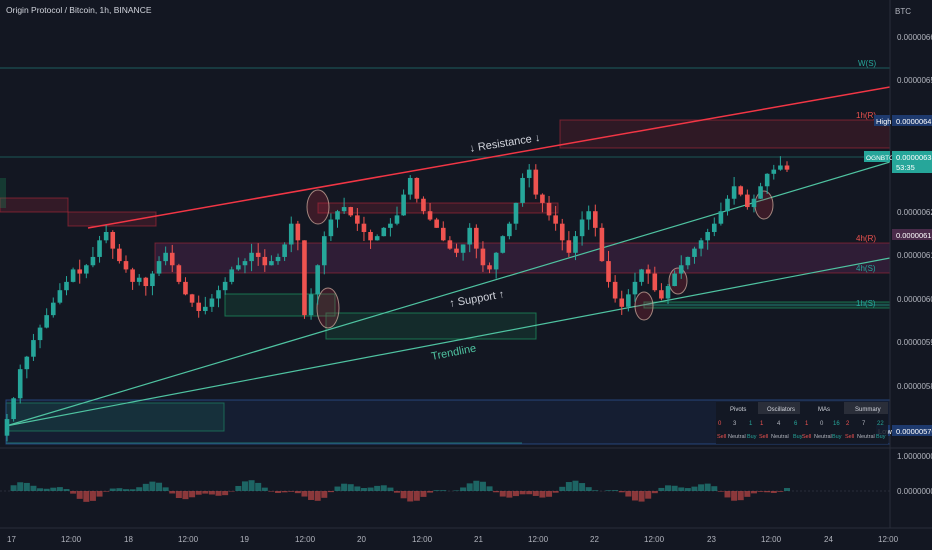 The image size is (932, 550). What do you see at coordinates (824, 410) in the screenshot?
I see `ta-header-mas: MAs` at bounding box center [824, 410].